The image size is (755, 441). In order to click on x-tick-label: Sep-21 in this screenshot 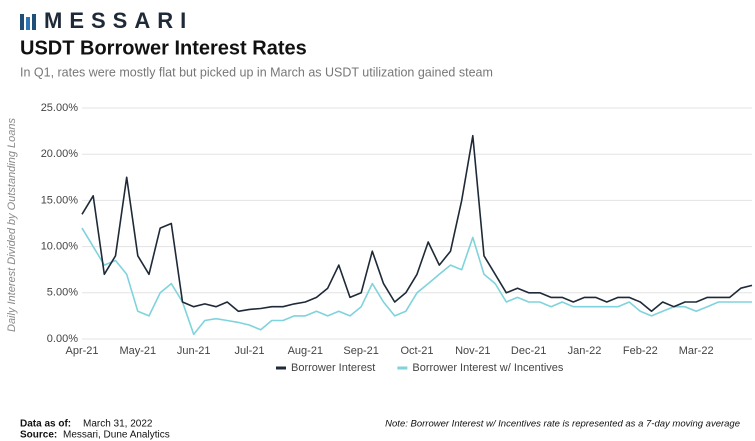, I will do `click(360, 351)`.